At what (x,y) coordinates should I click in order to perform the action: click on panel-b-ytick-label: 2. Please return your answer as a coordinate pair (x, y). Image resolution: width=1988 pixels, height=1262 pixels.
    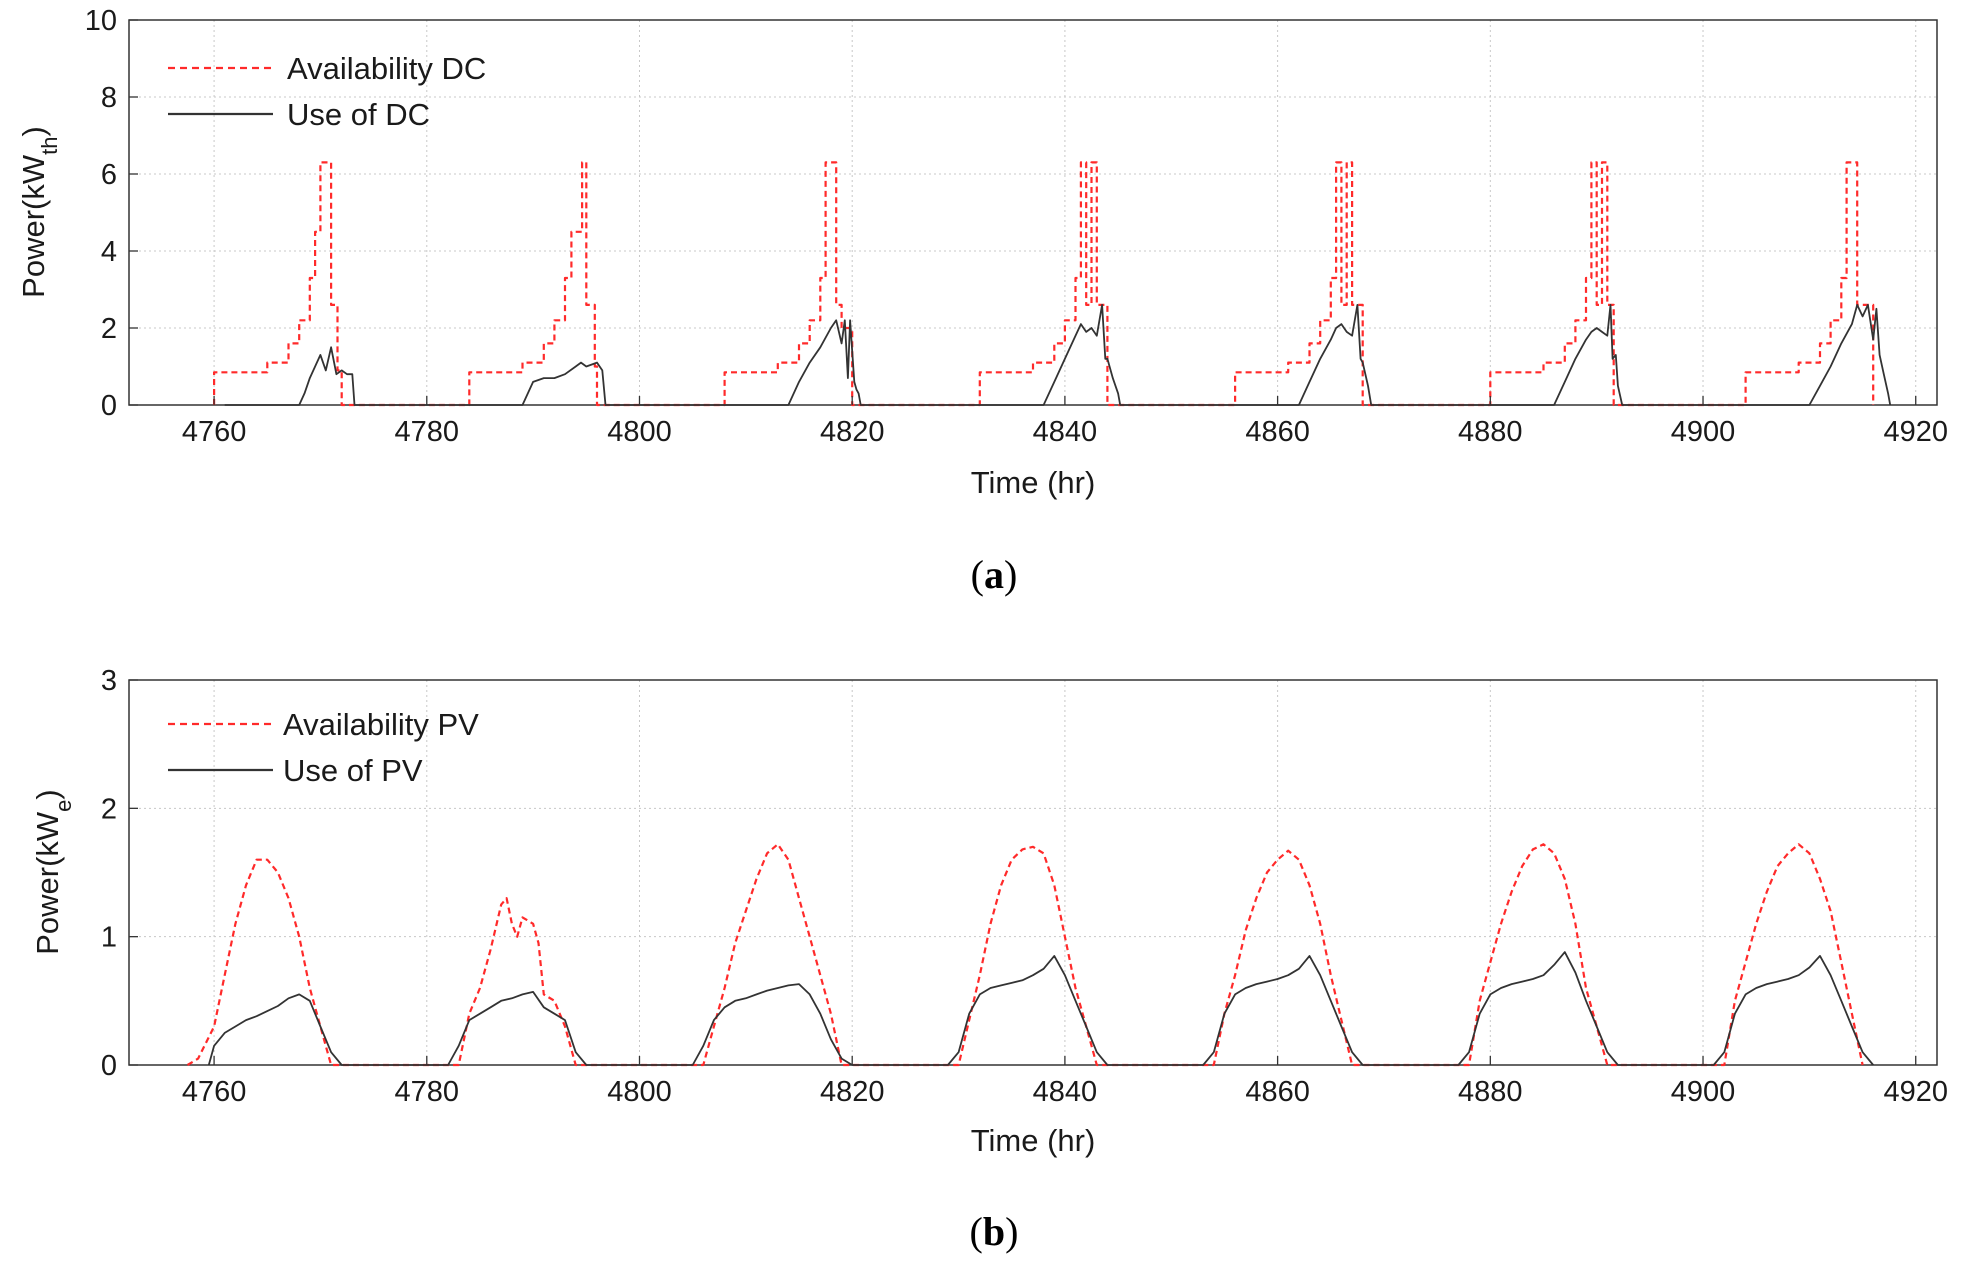
    Looking at the image, I should click on (109, 809).